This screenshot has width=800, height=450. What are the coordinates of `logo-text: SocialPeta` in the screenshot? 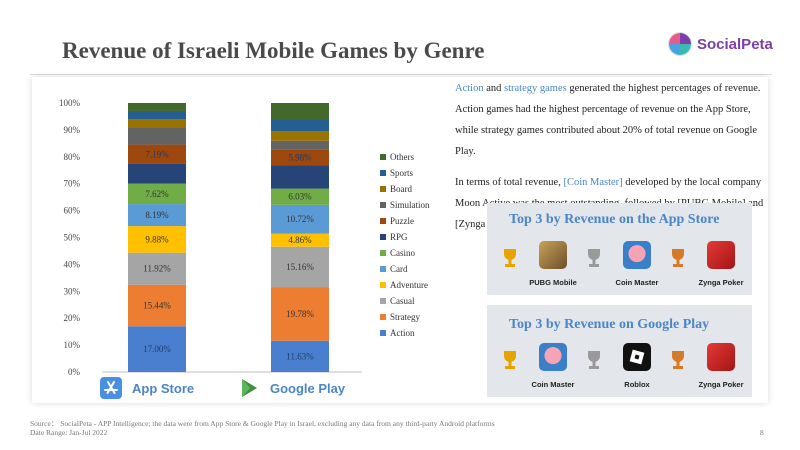 It's located at (735, 44).